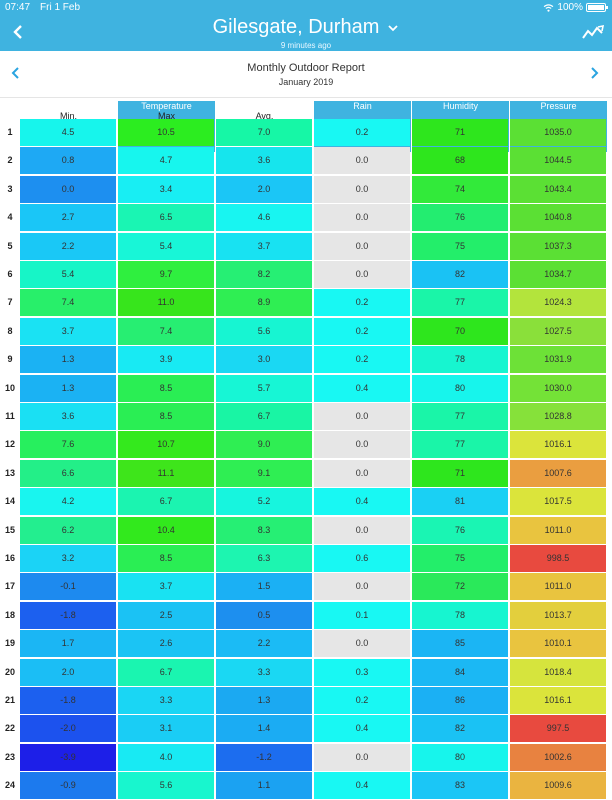  I want to click on table-row: 7 7.4 11.0 8.9 0.2 77 1024.3, so click(306, 303).